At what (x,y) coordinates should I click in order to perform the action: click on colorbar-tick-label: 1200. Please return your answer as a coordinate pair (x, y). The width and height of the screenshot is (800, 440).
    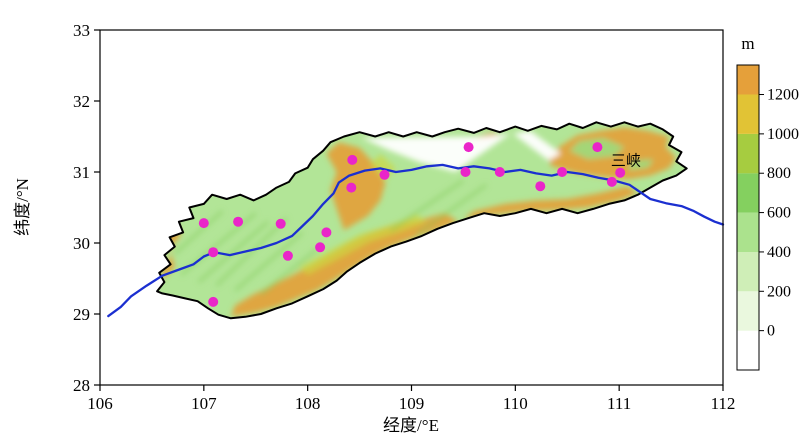
    Looking at the image, I should click on (783, 95).